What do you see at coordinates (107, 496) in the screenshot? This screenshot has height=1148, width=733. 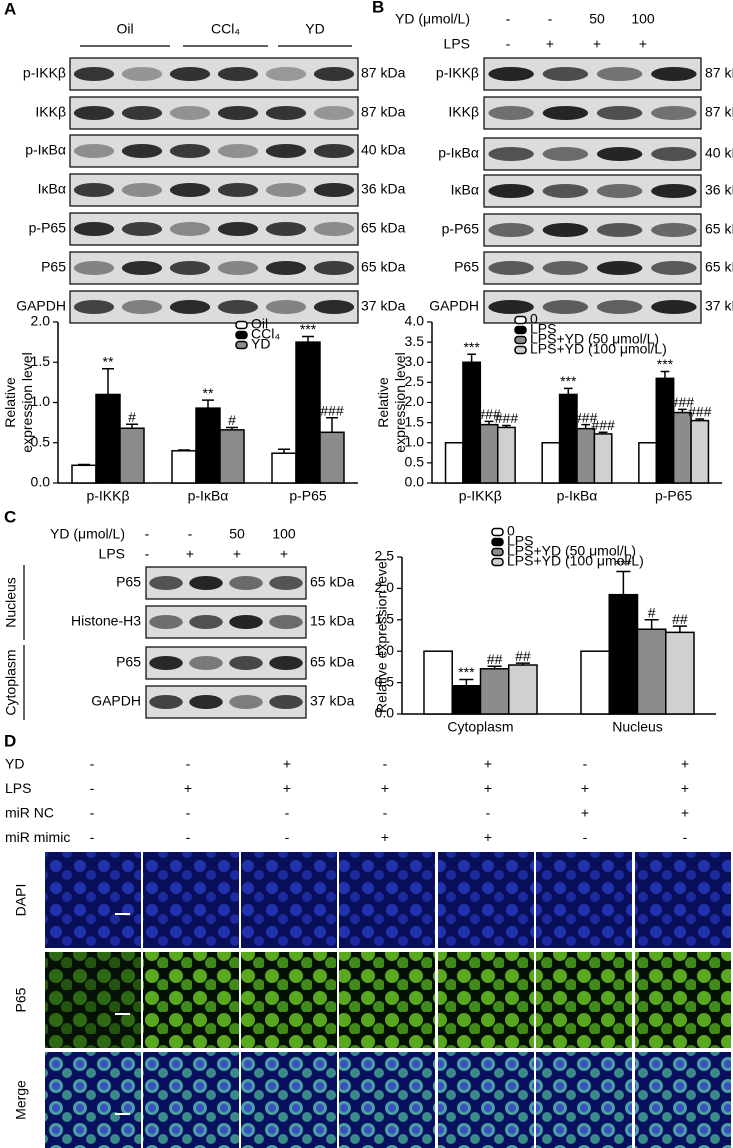 I see `x-tick-label: p-IKKβ` at bounding box center [107, 496].